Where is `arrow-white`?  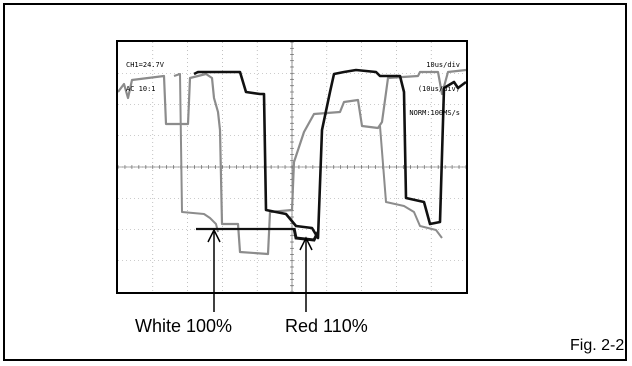 arrow-white is located at coordinates (214, 270).